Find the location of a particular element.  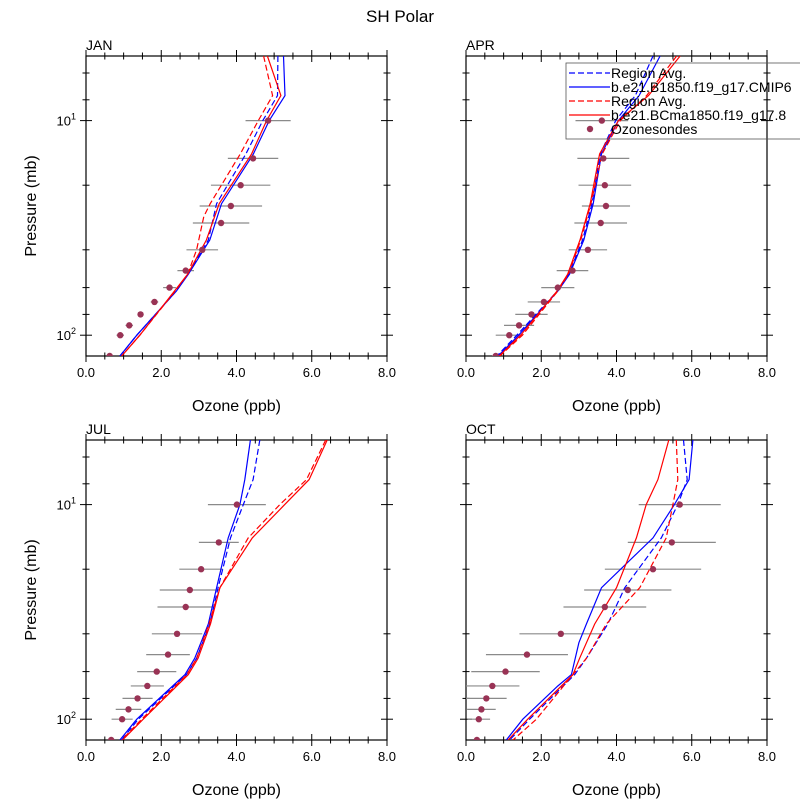

plot-frame is located at coordinates (236, 590).